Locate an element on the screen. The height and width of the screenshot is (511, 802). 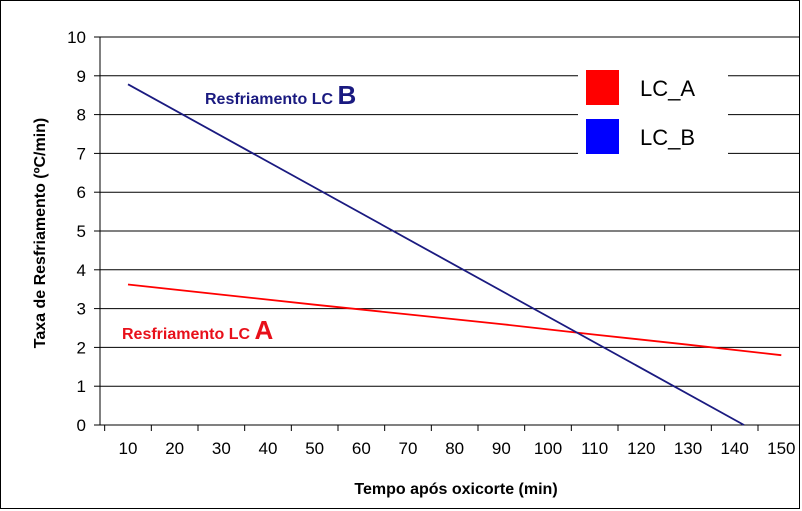
svg-text: Resfriamento LC A is located at coordinates (197, 330).